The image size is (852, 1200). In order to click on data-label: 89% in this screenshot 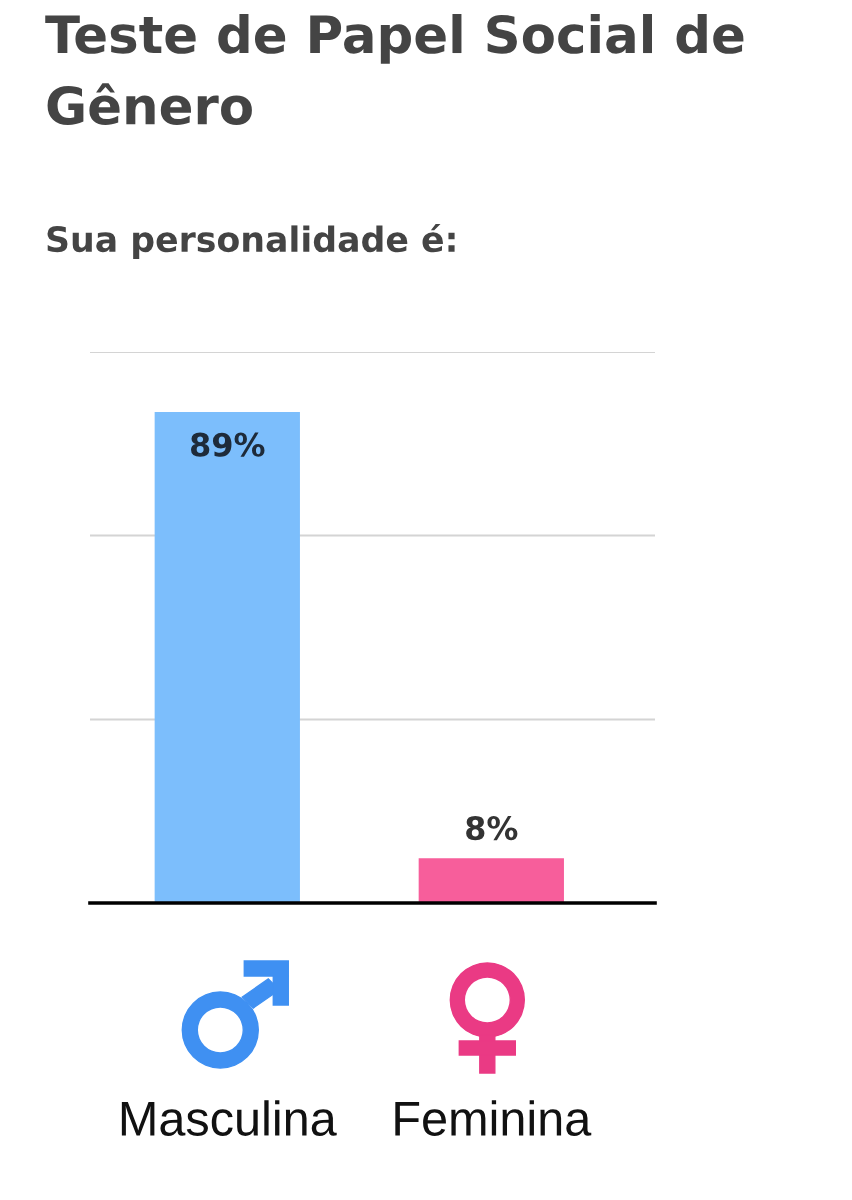, I will do `click(228, 444)`.